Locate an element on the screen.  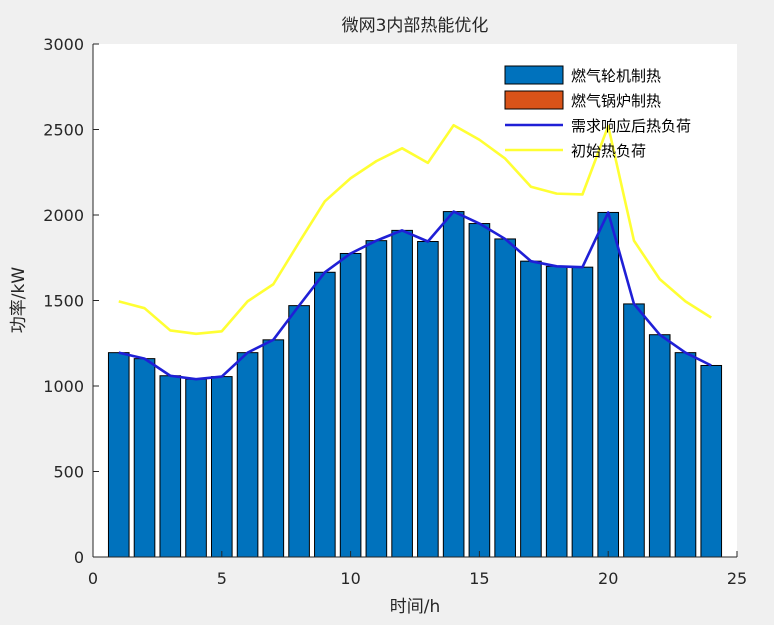
y-tick-label: 1500 is located at coordinates (63, 301).